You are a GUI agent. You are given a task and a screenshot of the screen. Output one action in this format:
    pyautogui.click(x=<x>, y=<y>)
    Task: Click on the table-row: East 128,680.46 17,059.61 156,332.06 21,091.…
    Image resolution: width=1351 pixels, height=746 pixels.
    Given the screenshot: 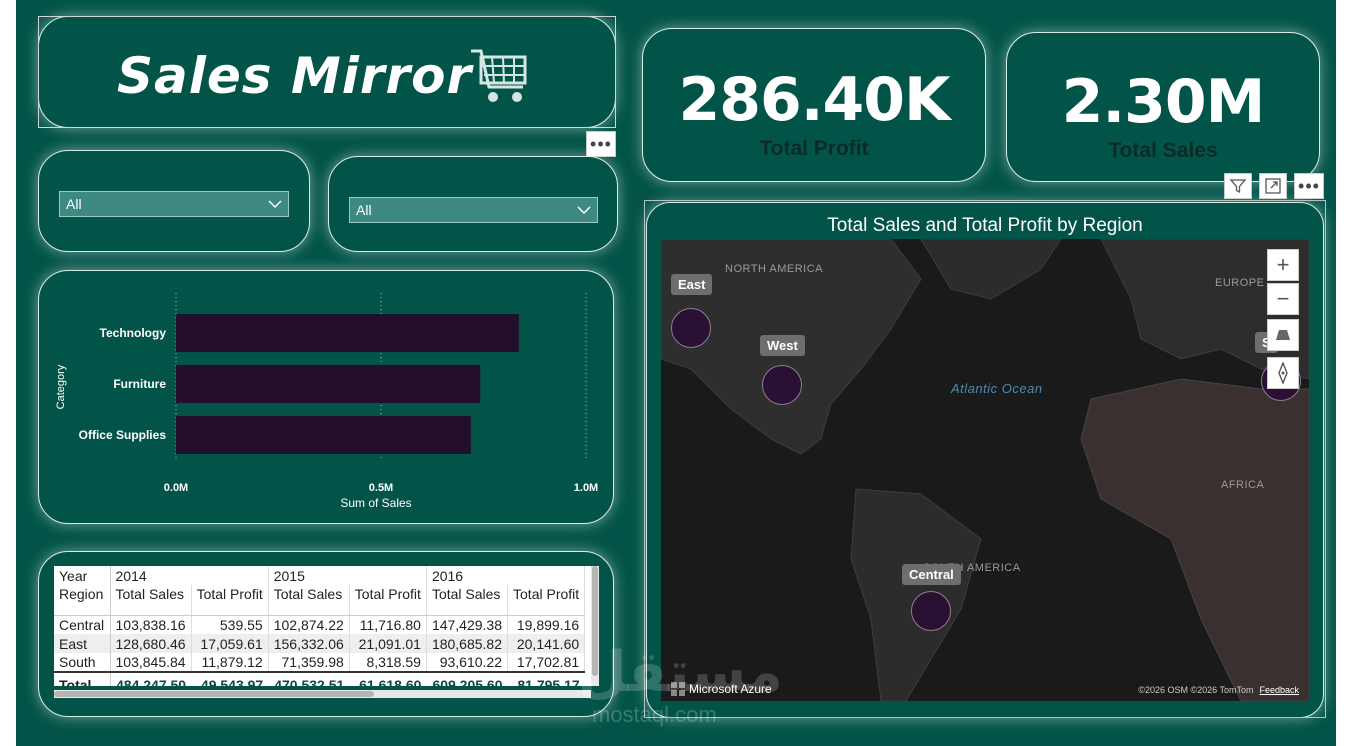 What is the action you would take?
    pyautogui.click(x=320, y=643)
    